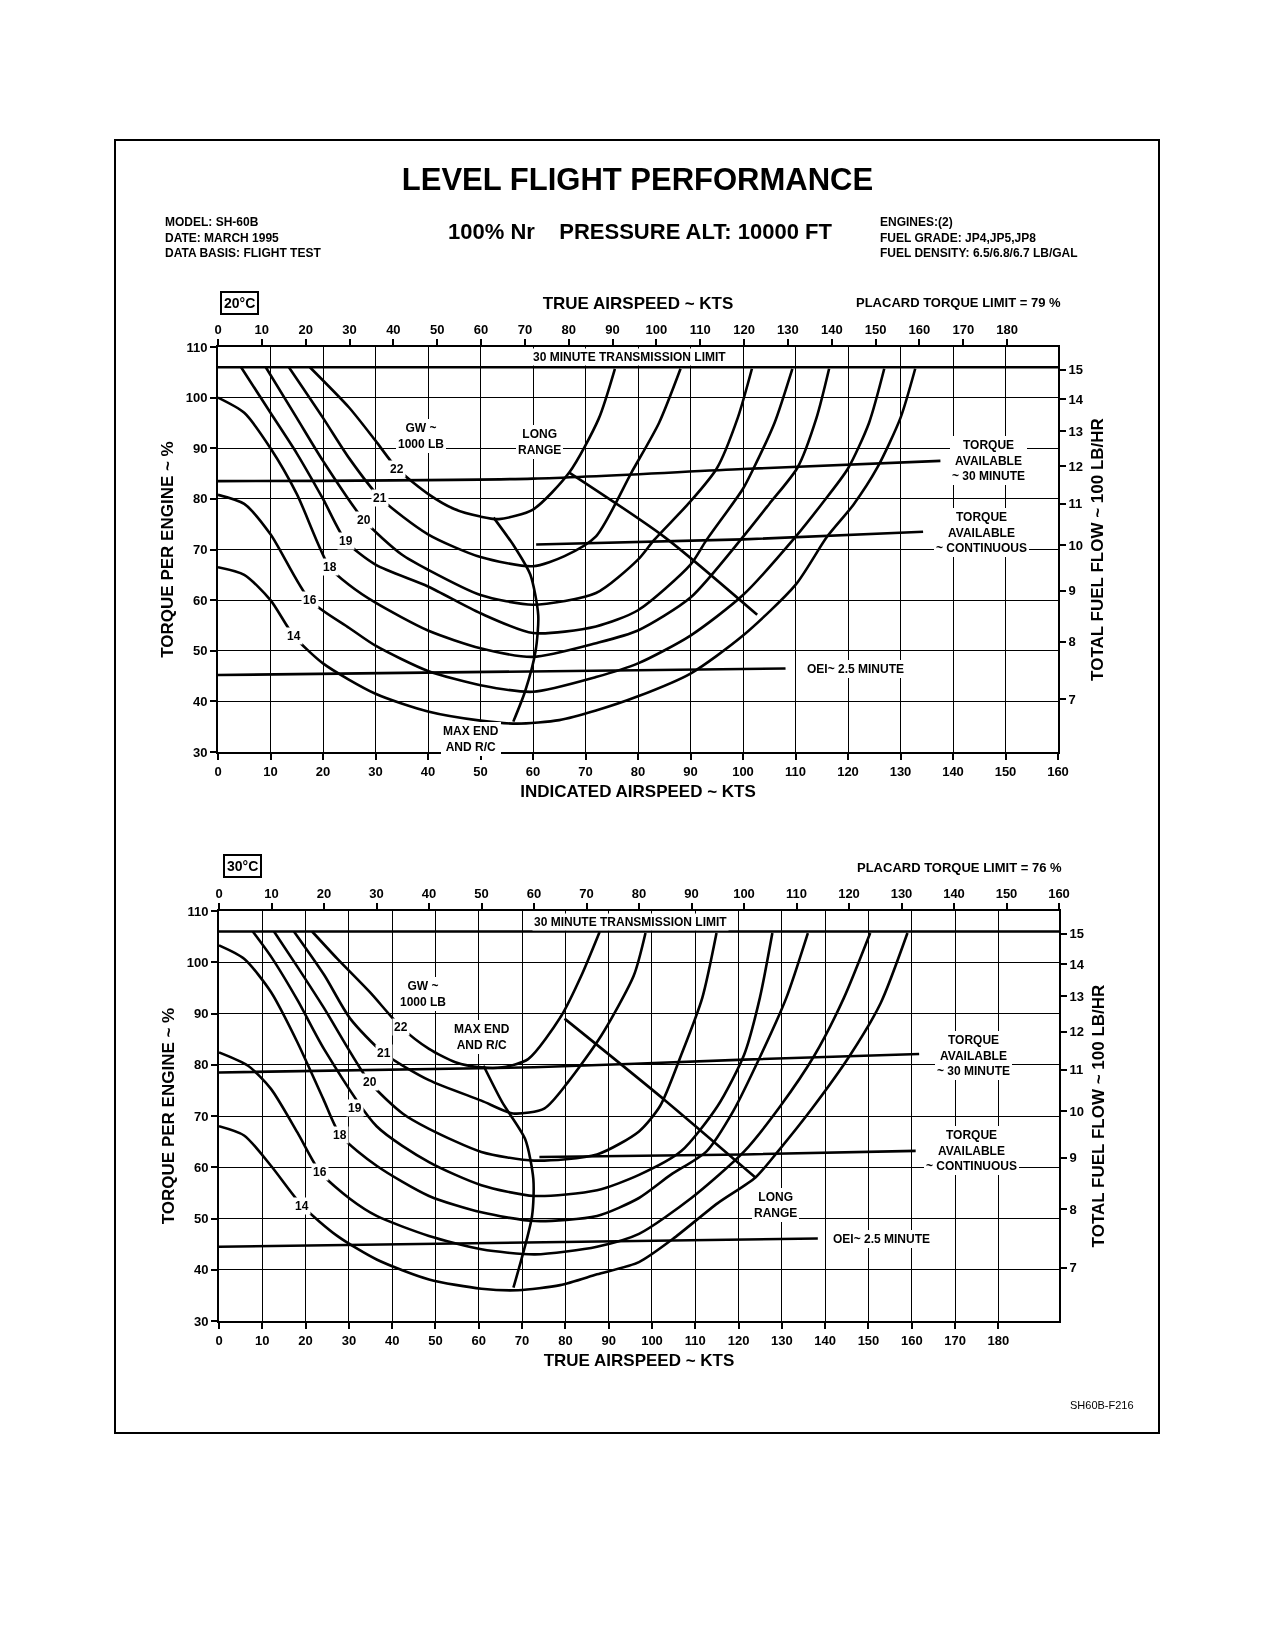 The image size is (1275, 1650). What do you see at coordinates (638, 771) in the screenshot?
I see `x-tick-label: 80` at bounding box center [638, 771].